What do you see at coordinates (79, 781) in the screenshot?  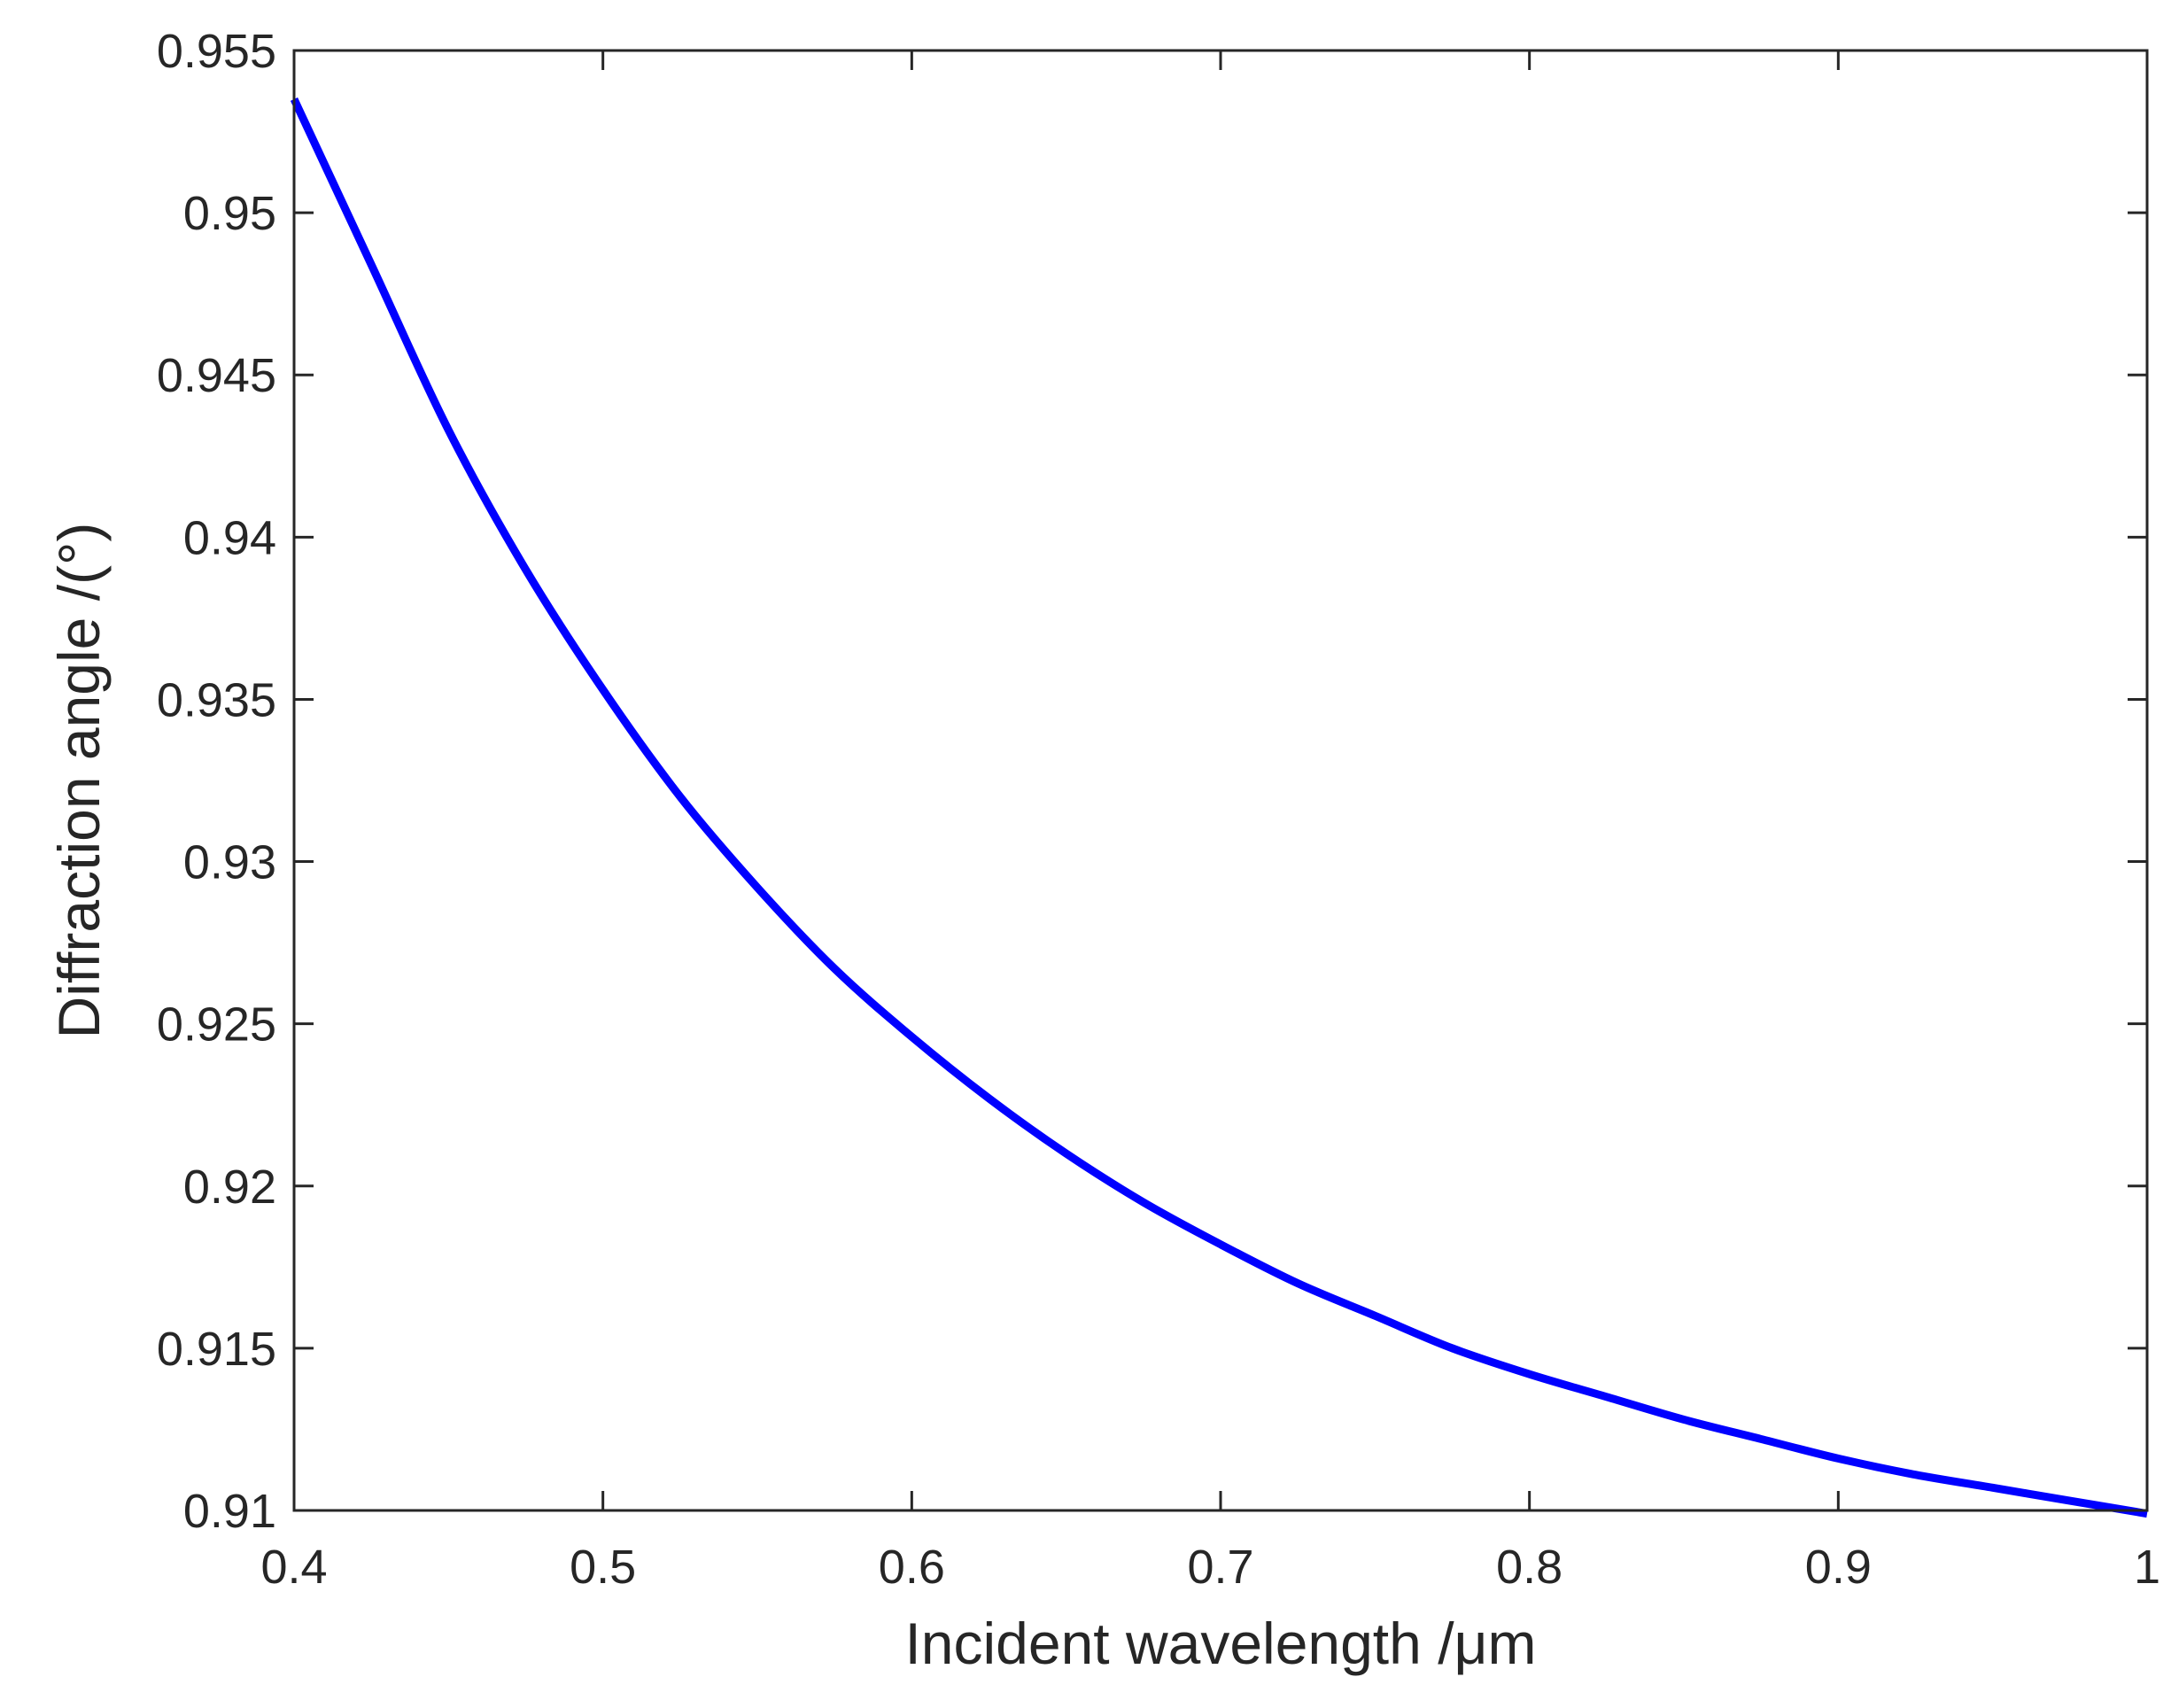 I see `y-axis-title: Diffraction angle /(°)` at bounding box center [79, 781].